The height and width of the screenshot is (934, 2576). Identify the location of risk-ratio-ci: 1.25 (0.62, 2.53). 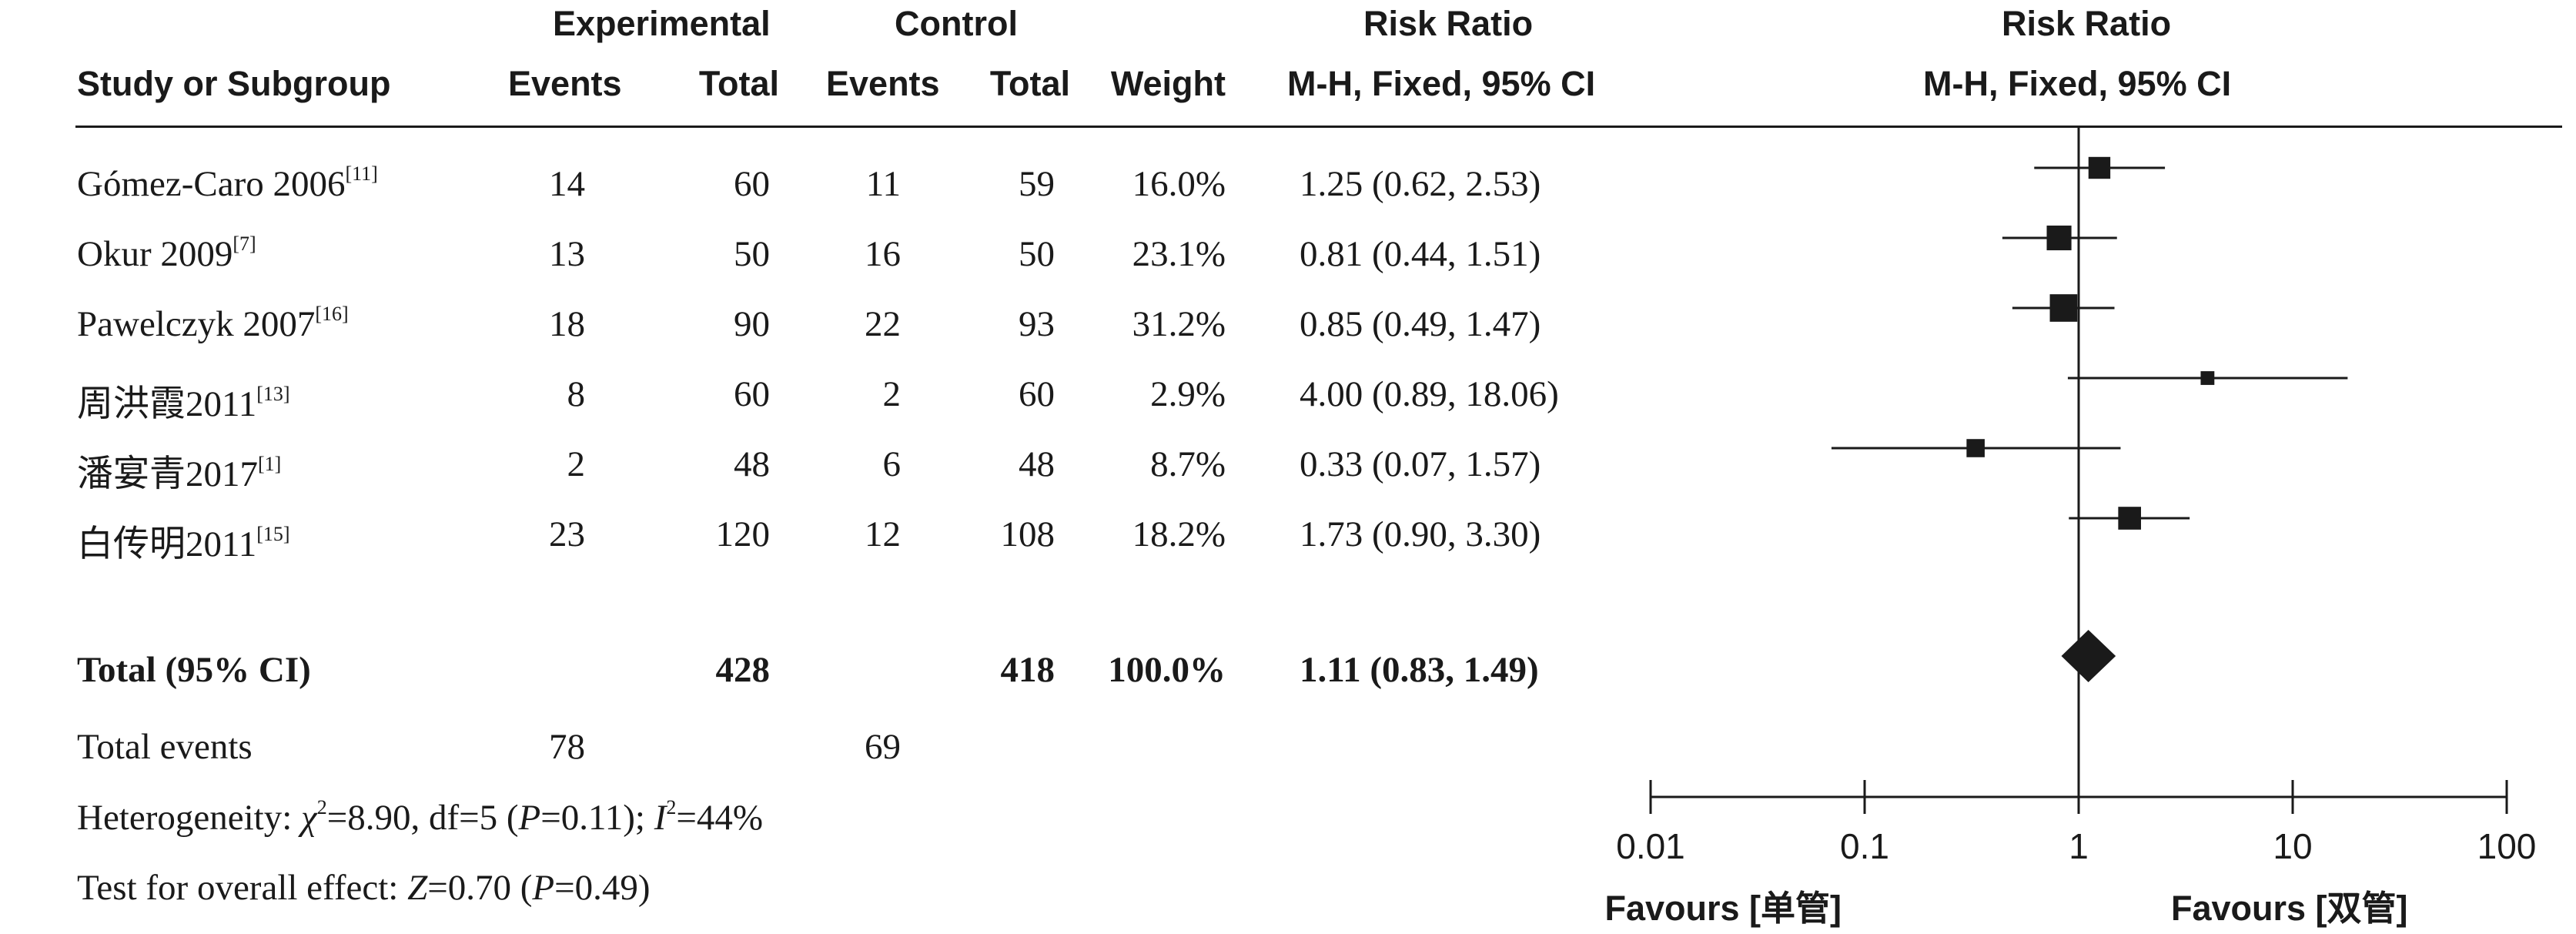
(1421, 184).